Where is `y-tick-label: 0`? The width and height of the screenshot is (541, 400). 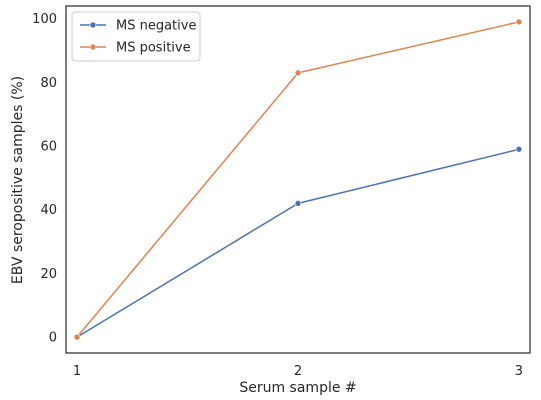
y-tick-label: 0 is located at coordinates (53, 338).